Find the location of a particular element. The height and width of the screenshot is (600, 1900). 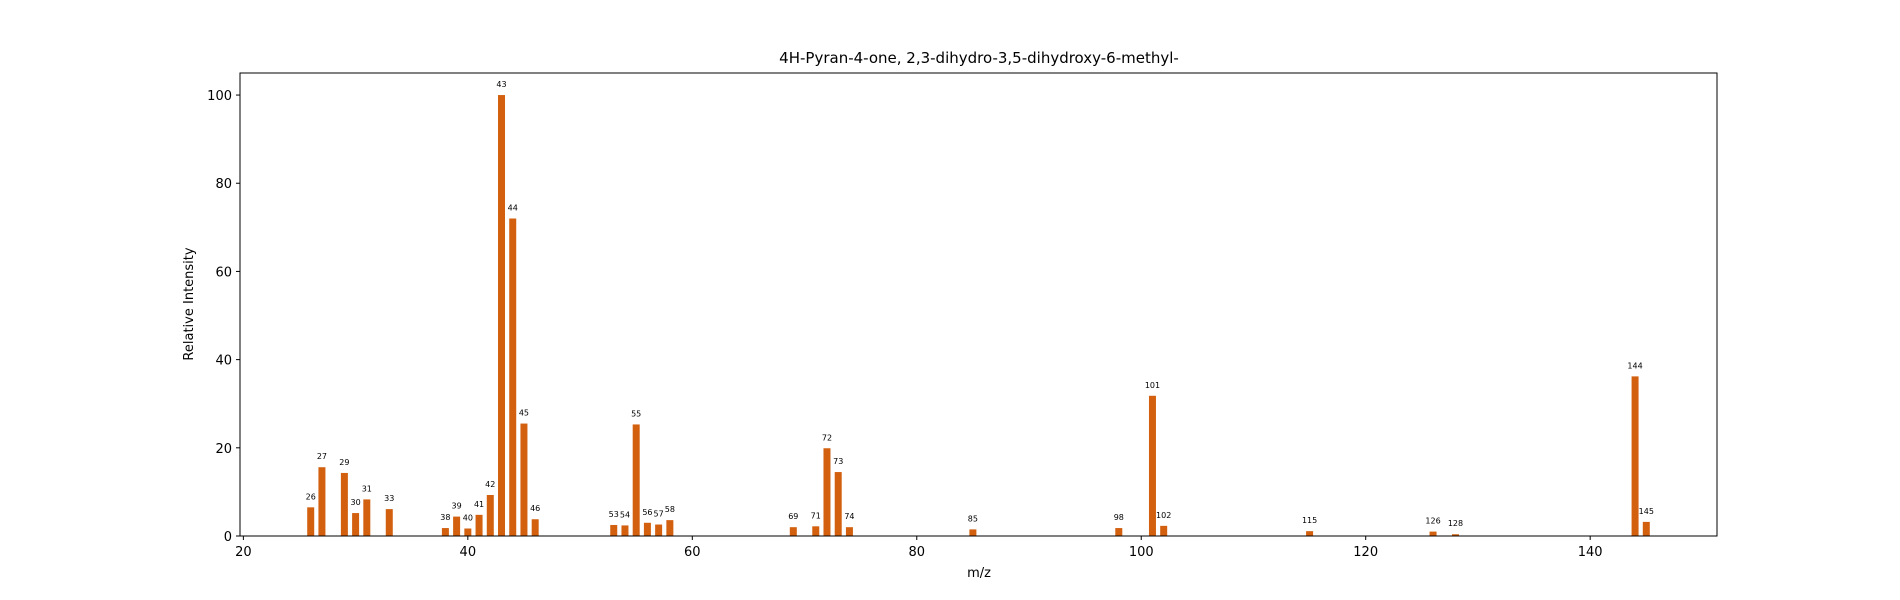

x-tick-label: 100 is located at coordinates (1141, 552).